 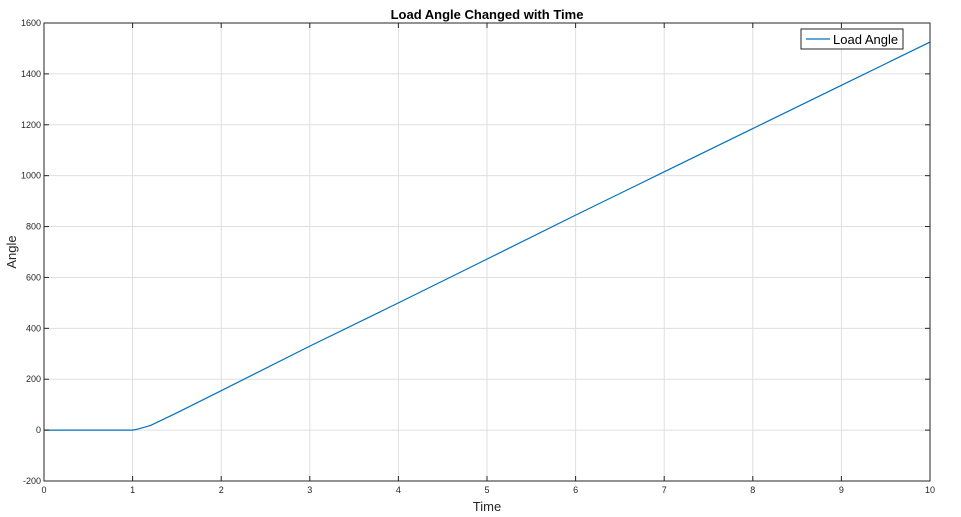 What do you see at coordinates (132, 490) in the screenshot?
I see `x-tick-label: 1` at bounding box center [132, 490].